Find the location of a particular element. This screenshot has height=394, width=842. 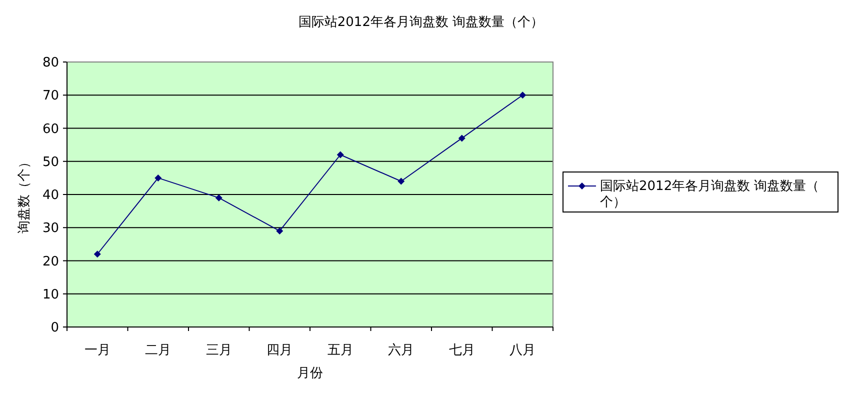

y-tick-label: 40 is located at coordinates (50, 195).